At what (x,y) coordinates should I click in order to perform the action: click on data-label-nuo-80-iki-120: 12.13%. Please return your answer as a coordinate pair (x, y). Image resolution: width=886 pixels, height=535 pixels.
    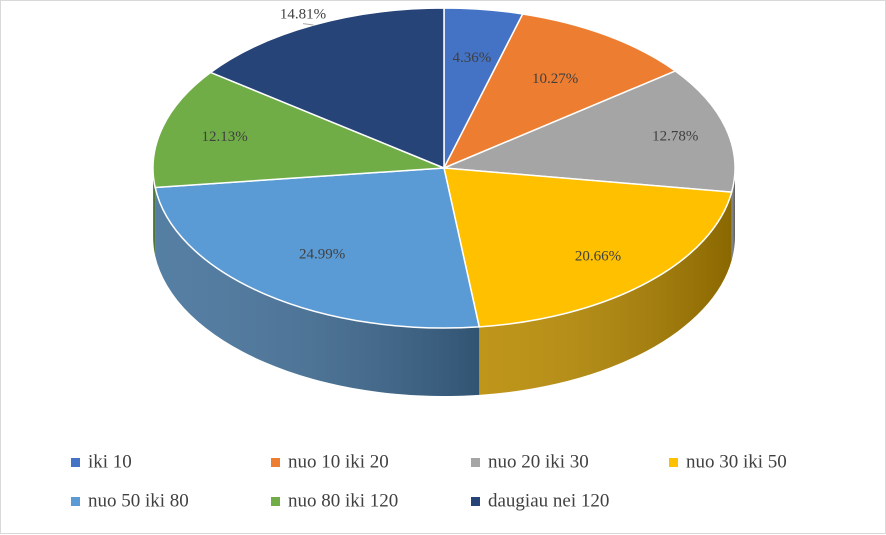
    Looking at the image, I should click on (224, 137).